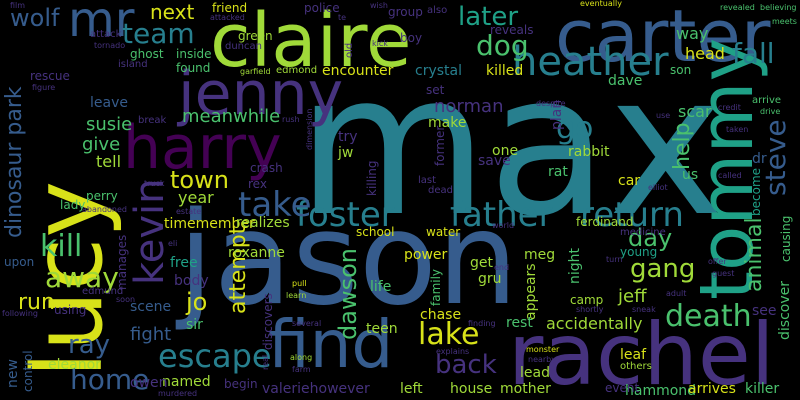 This screenshot has width=800, height=400. I want to click on word-meets: meets, so click(784, 21).